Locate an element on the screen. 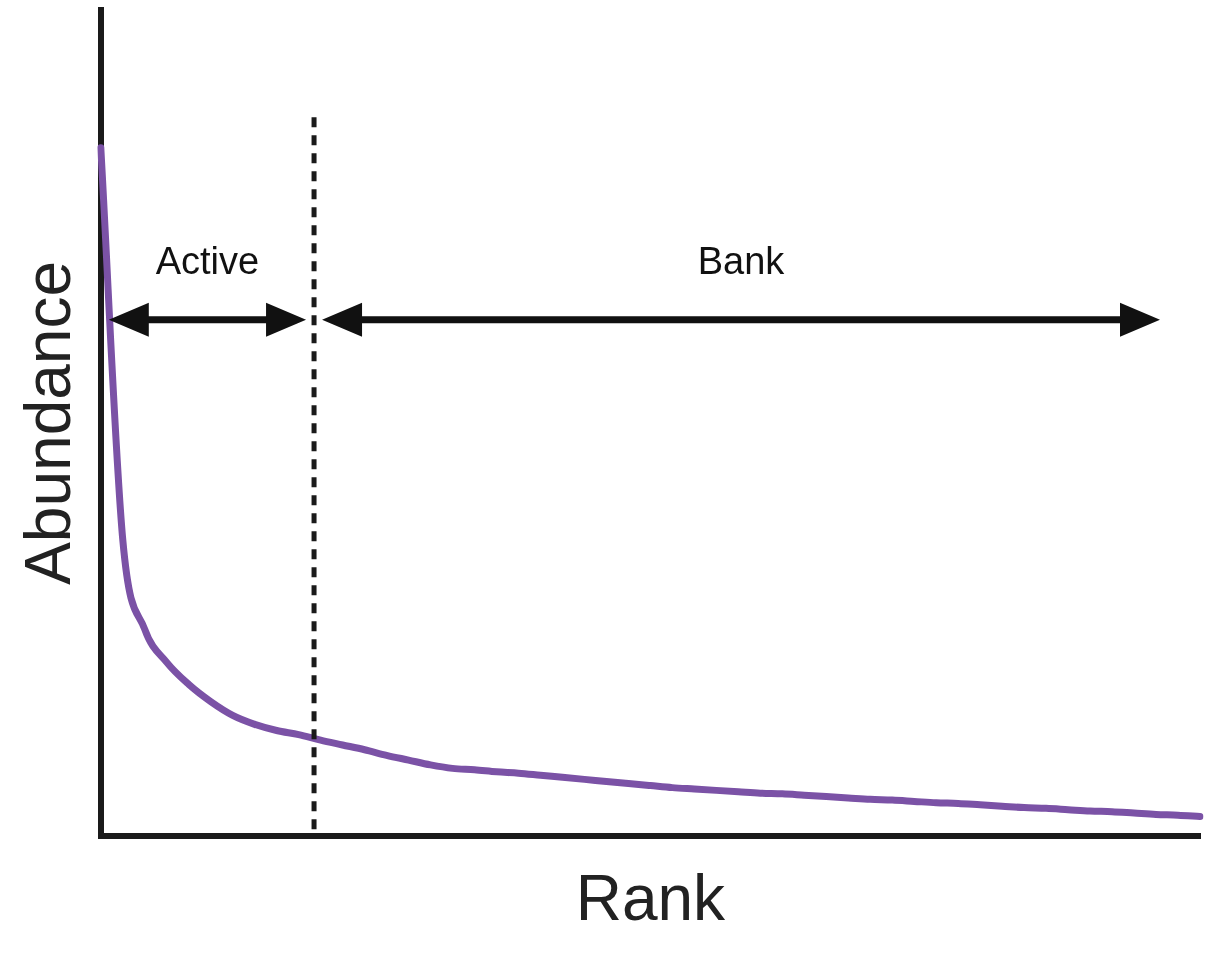  annotation: Active is located at coordinates (207, 260).